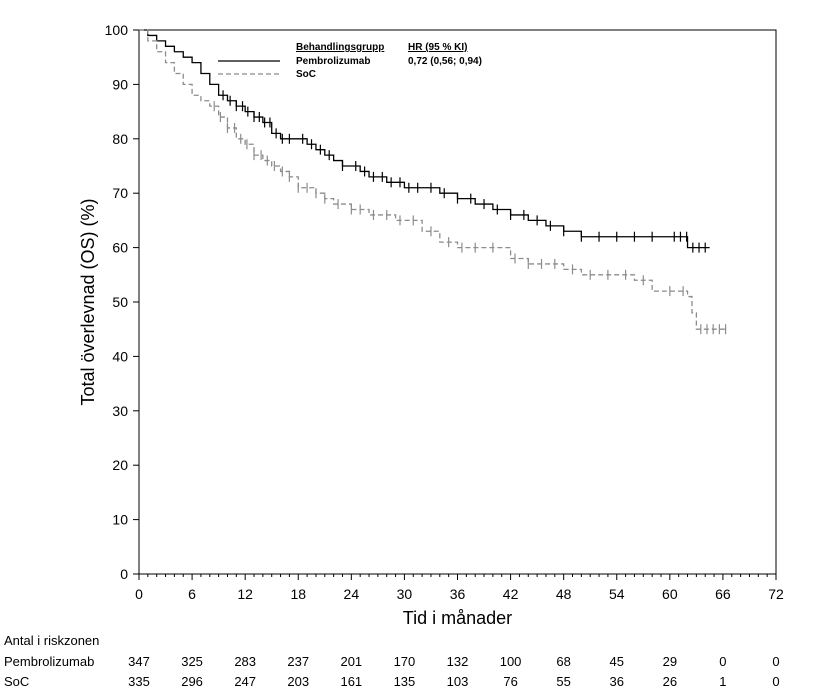 The width and height of the screenshot is (817, 700). I want to click on x-tick-label: 72, so click(776, 594).